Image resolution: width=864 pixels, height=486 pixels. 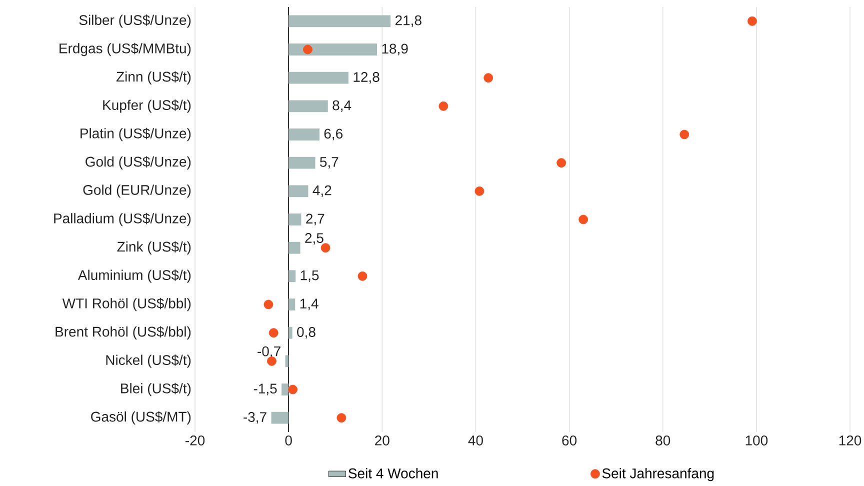 I want to click on data-label: -0,7, so click(x=269, y=352).